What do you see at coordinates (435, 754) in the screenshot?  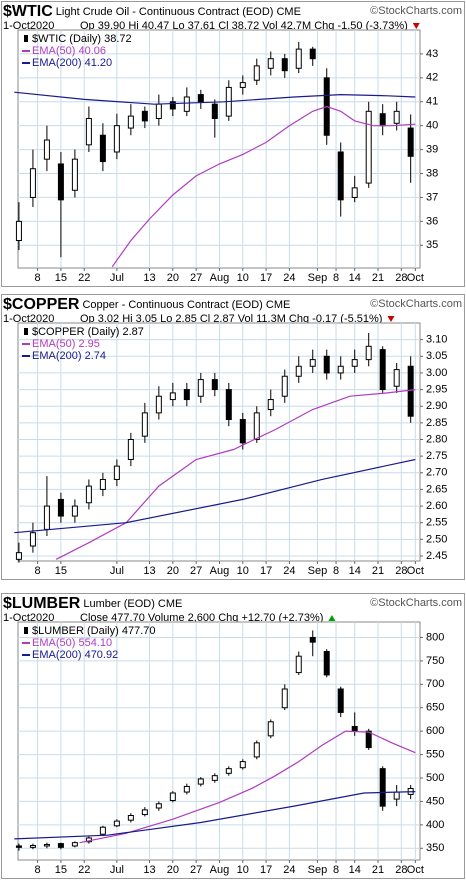 I see `y-tick-label: 550` at bounding box center [435, 754].